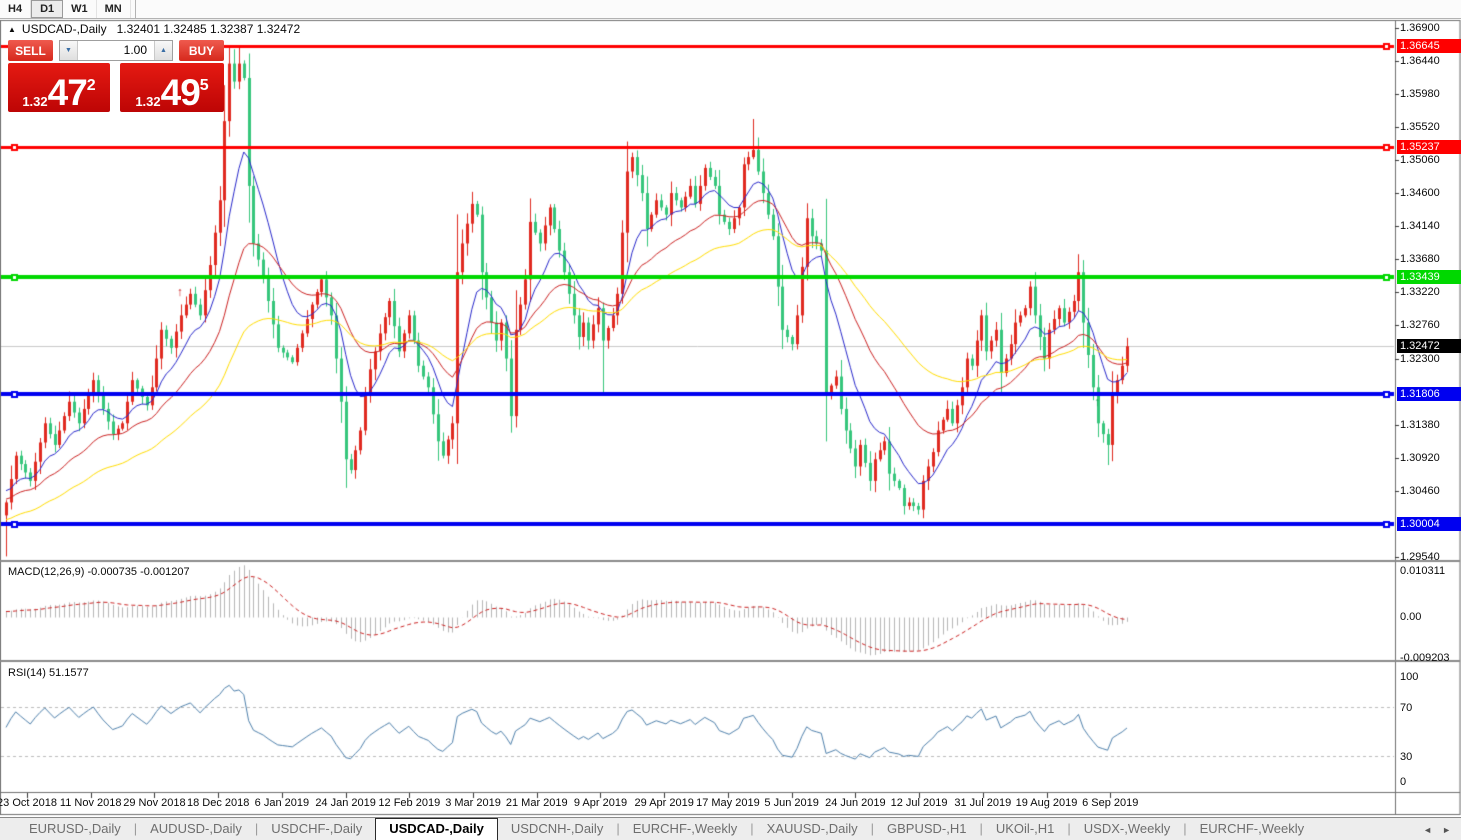  Describe the element at coordinates (1420, 325) in the screenshot. I see `price-axis-label: 1.32760` at that location.